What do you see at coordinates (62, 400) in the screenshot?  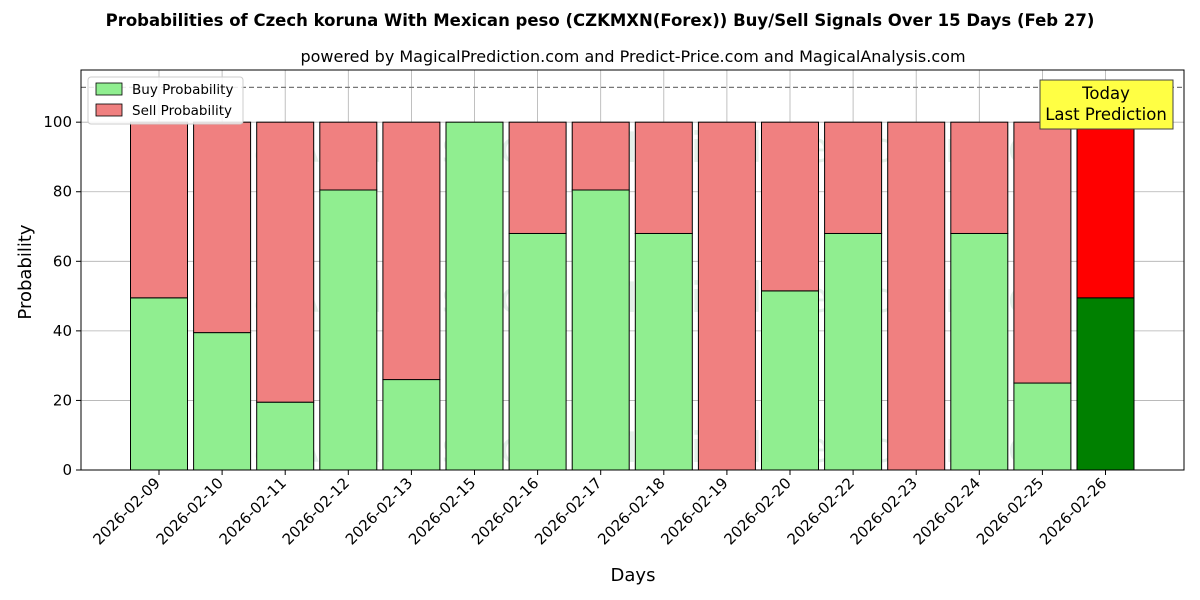 I see `y-tick-label: 20` at bounding box center [62, 400].